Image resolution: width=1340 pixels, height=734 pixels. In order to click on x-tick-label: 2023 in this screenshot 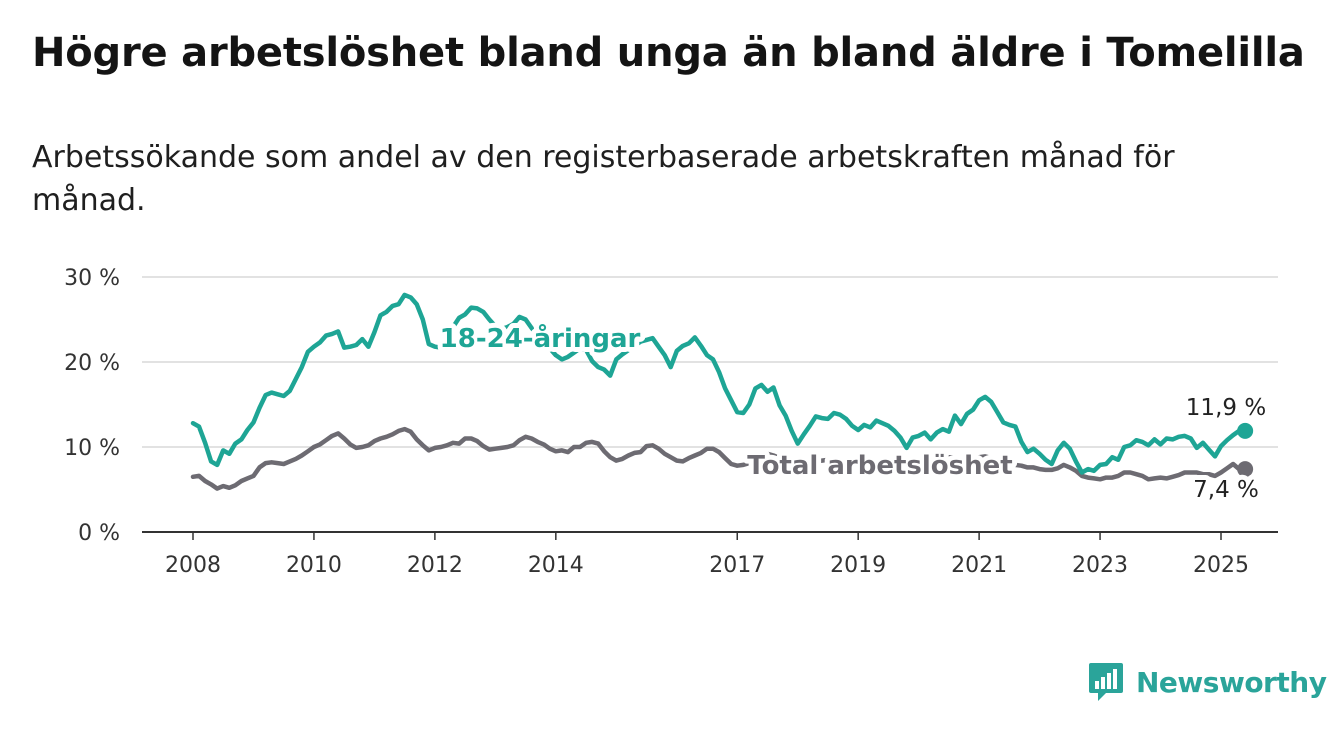, I will do `click(1100, 565)`.